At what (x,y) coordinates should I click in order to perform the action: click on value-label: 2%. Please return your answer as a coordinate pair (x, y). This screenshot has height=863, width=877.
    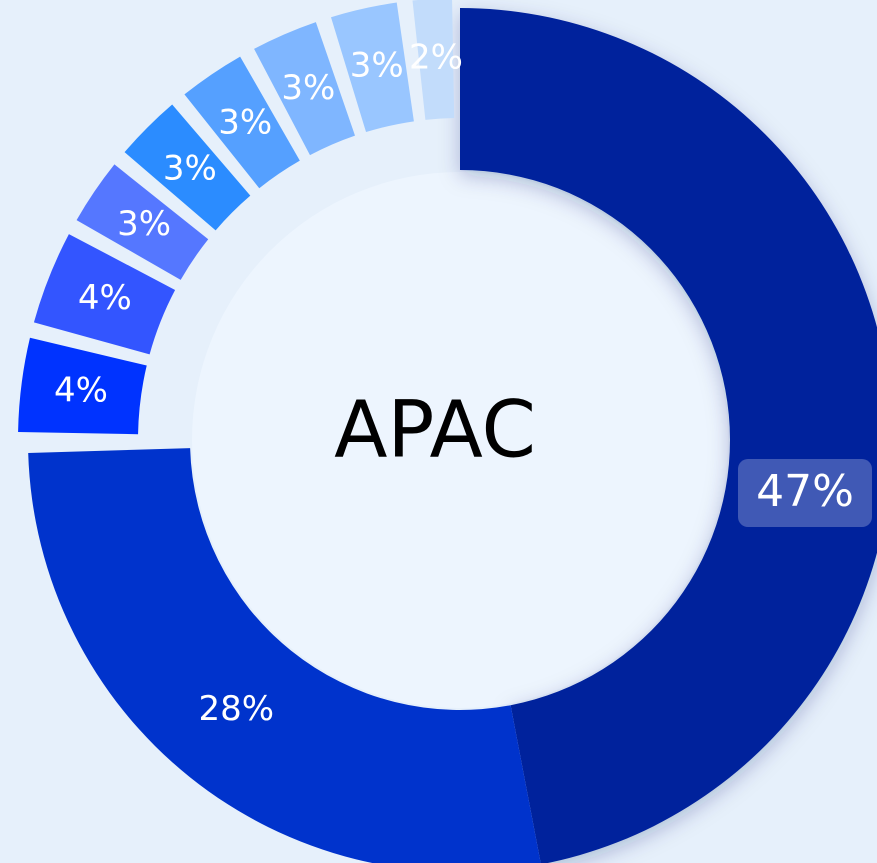
    Looking at the image, I should click on (436, 57).